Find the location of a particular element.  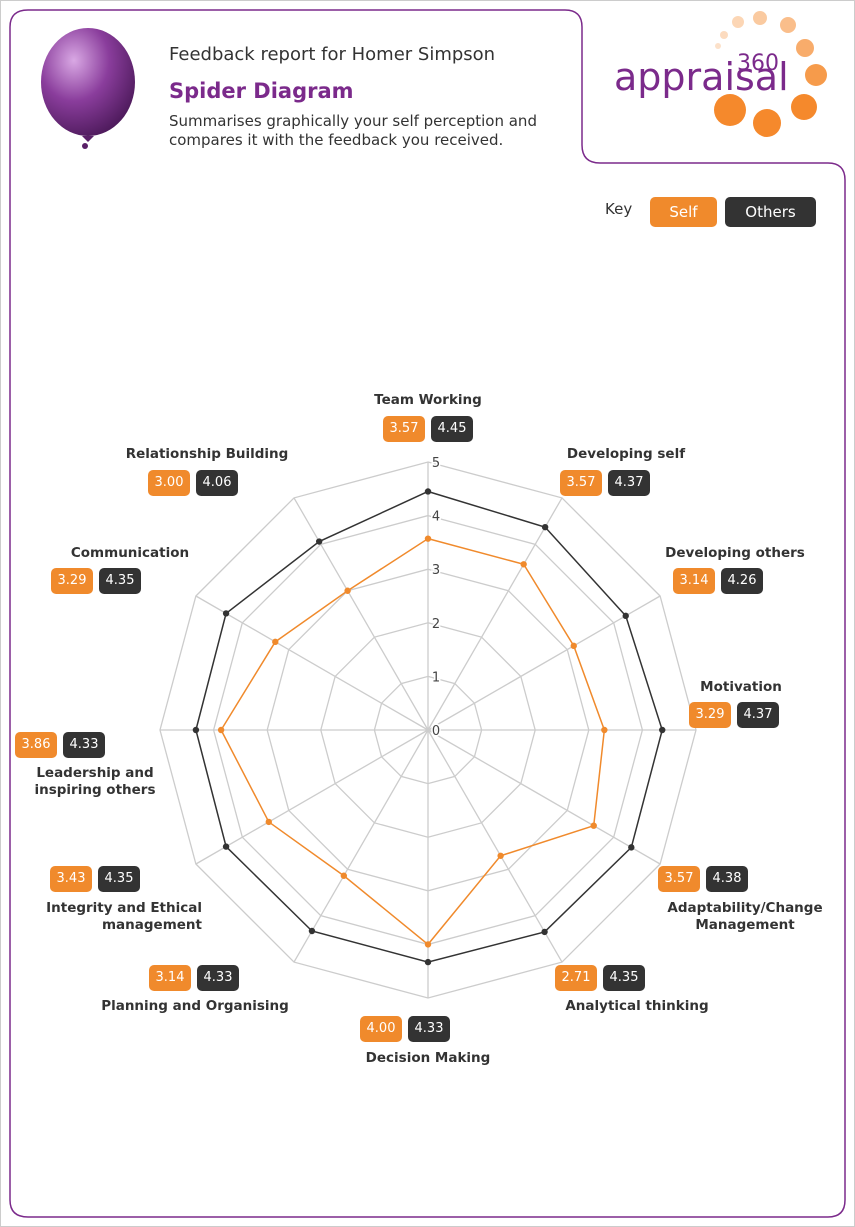

axis-label: Adaptability/Change Management is located at coordinates (745, 916).